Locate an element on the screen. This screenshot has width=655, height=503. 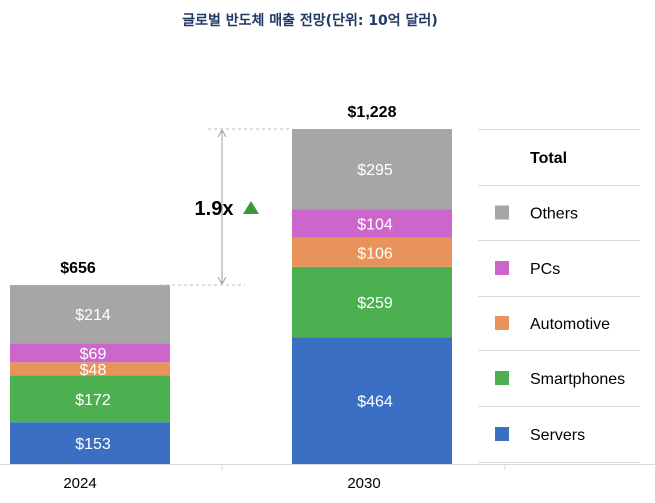
bar-smartphones-2024 is located at coordinates (90, 399).